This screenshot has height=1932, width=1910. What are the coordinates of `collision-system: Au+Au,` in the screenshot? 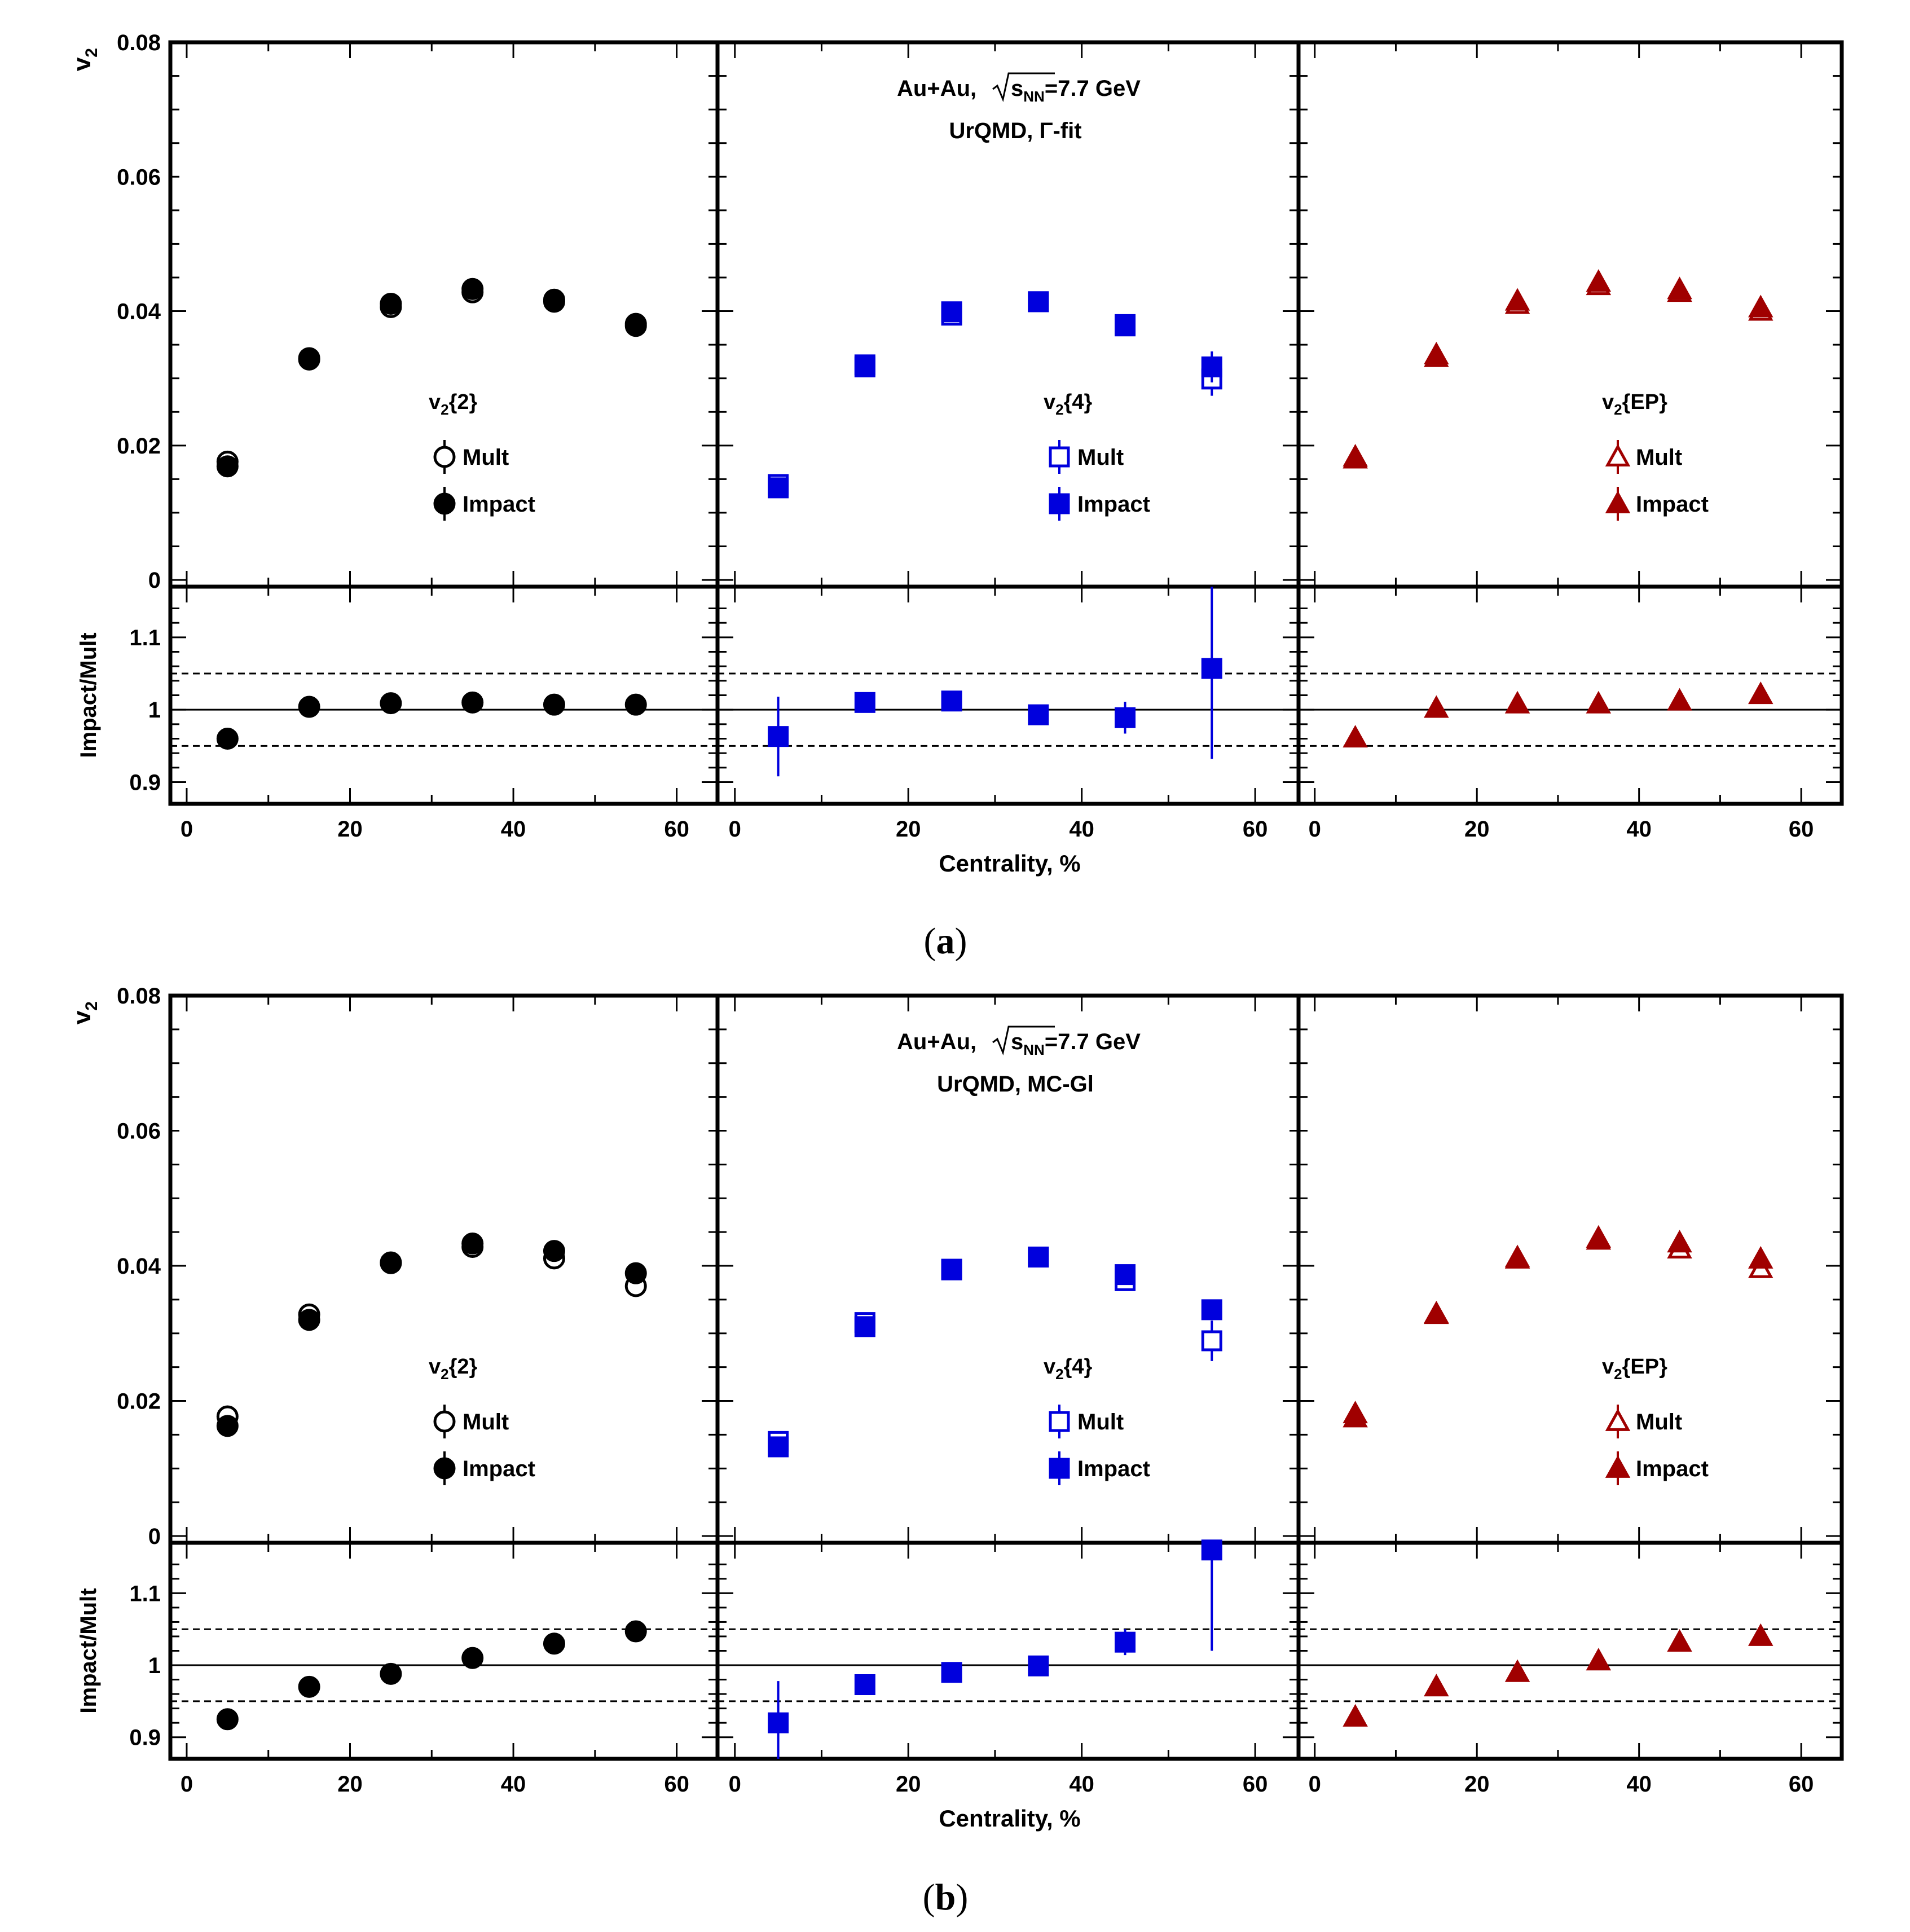 It's located at (936, 1041).